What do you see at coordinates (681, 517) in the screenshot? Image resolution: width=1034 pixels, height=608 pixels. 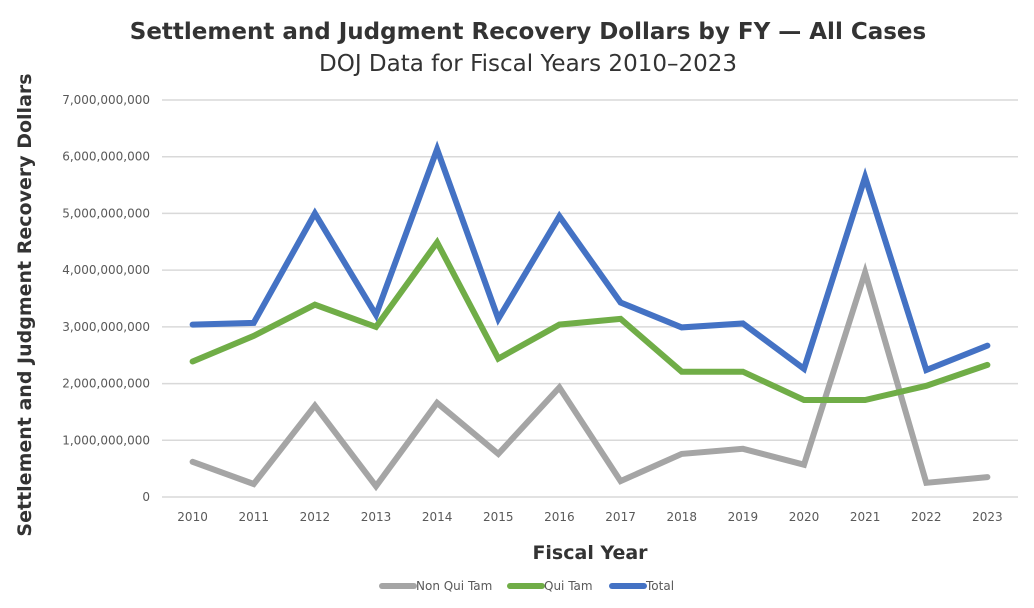 I see `x-tick-label: 2018` at bounding box center [681, 517].